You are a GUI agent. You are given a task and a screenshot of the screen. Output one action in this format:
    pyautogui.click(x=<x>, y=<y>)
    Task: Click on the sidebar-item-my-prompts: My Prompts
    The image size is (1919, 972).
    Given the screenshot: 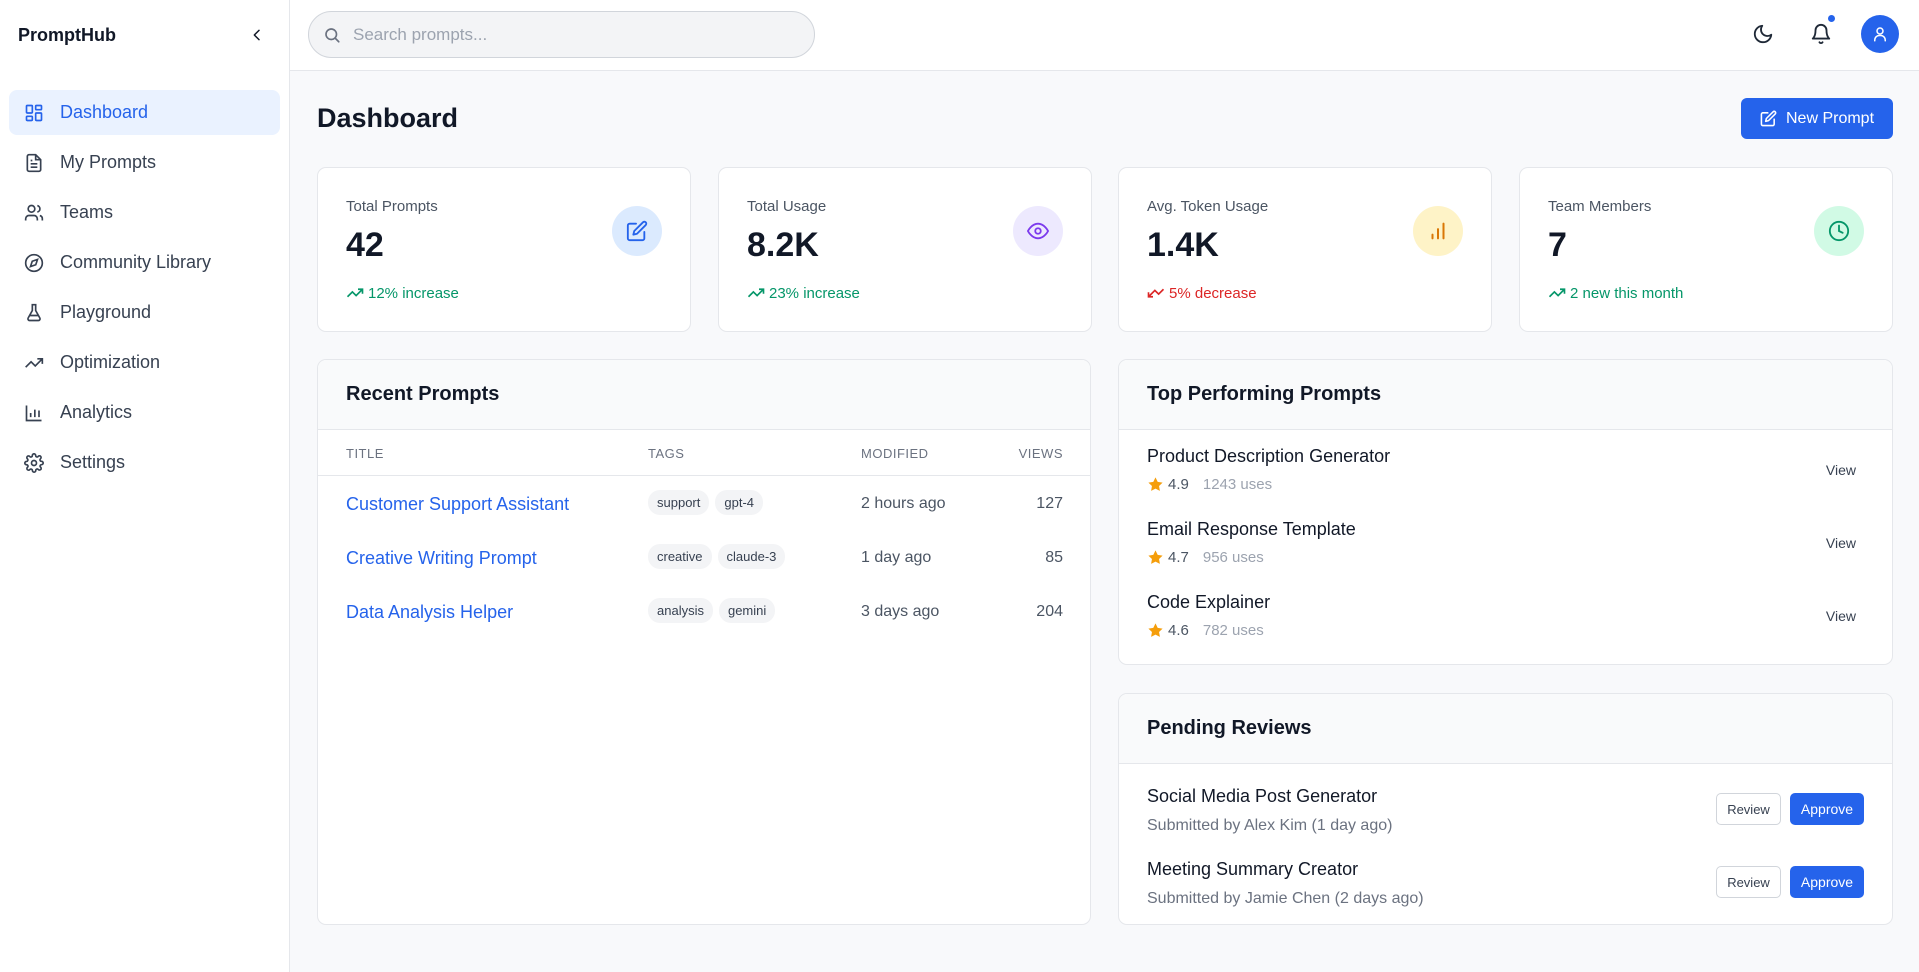 What is the action you would take?
    pyautogui.click(x=144, y=162)
    